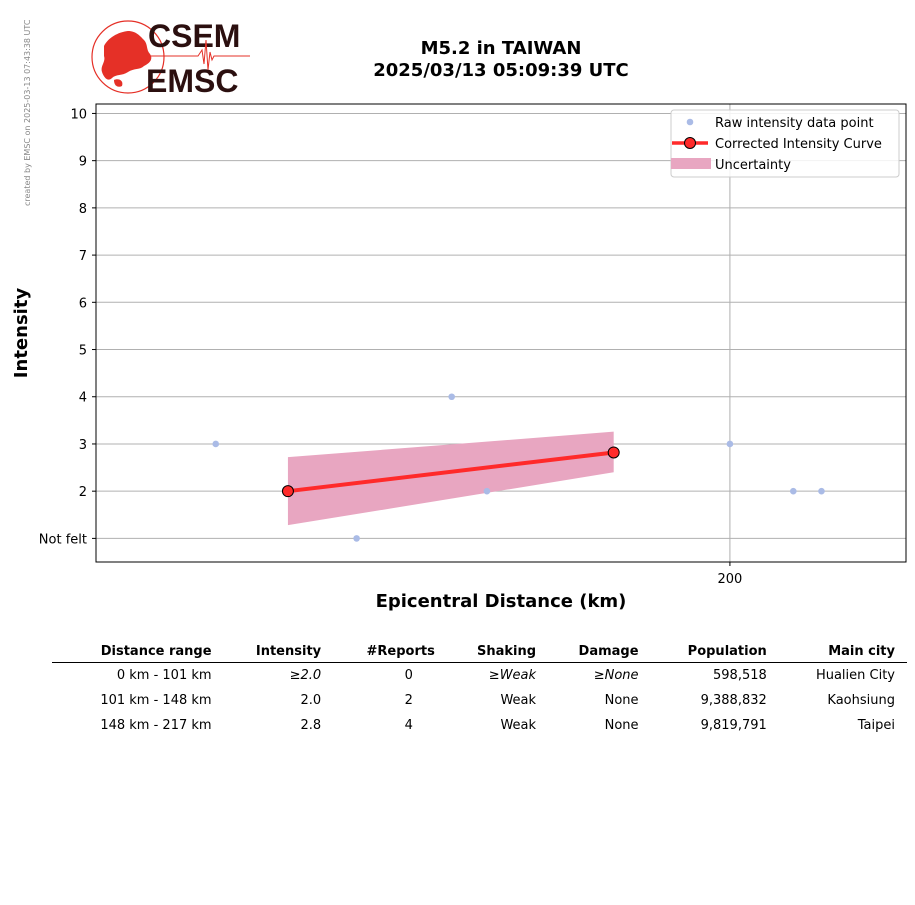  Describe the element at coordinates (164, 675) in the screenshot. I see `cell-distance: 0 km - 101 km` at that location.